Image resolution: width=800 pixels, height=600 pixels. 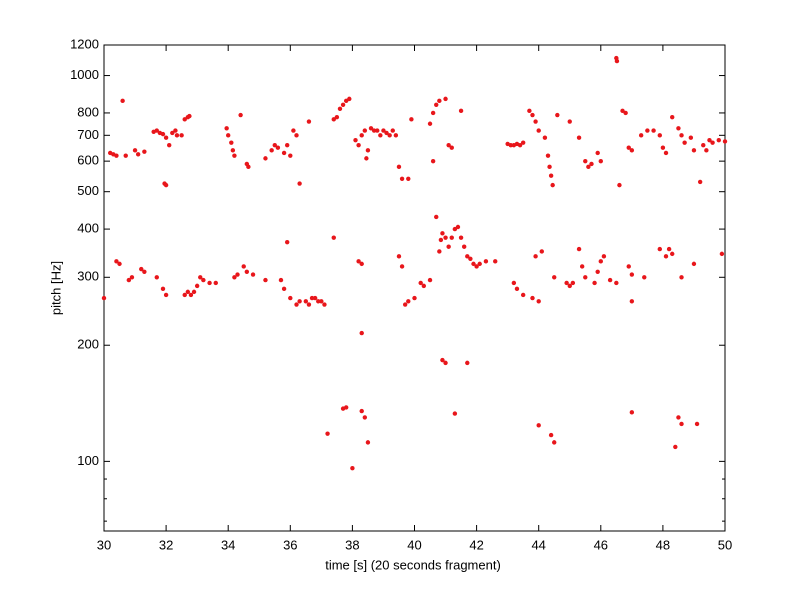 What do you see at coordinates (55, 288) in the screenshot?
I see `y-axis-label: pitch [Hz]` at bounding box center [55, 288].